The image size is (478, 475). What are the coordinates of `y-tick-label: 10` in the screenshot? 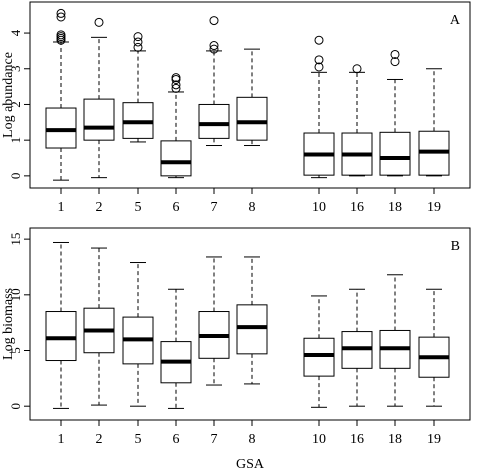 It's located at (15, 294).